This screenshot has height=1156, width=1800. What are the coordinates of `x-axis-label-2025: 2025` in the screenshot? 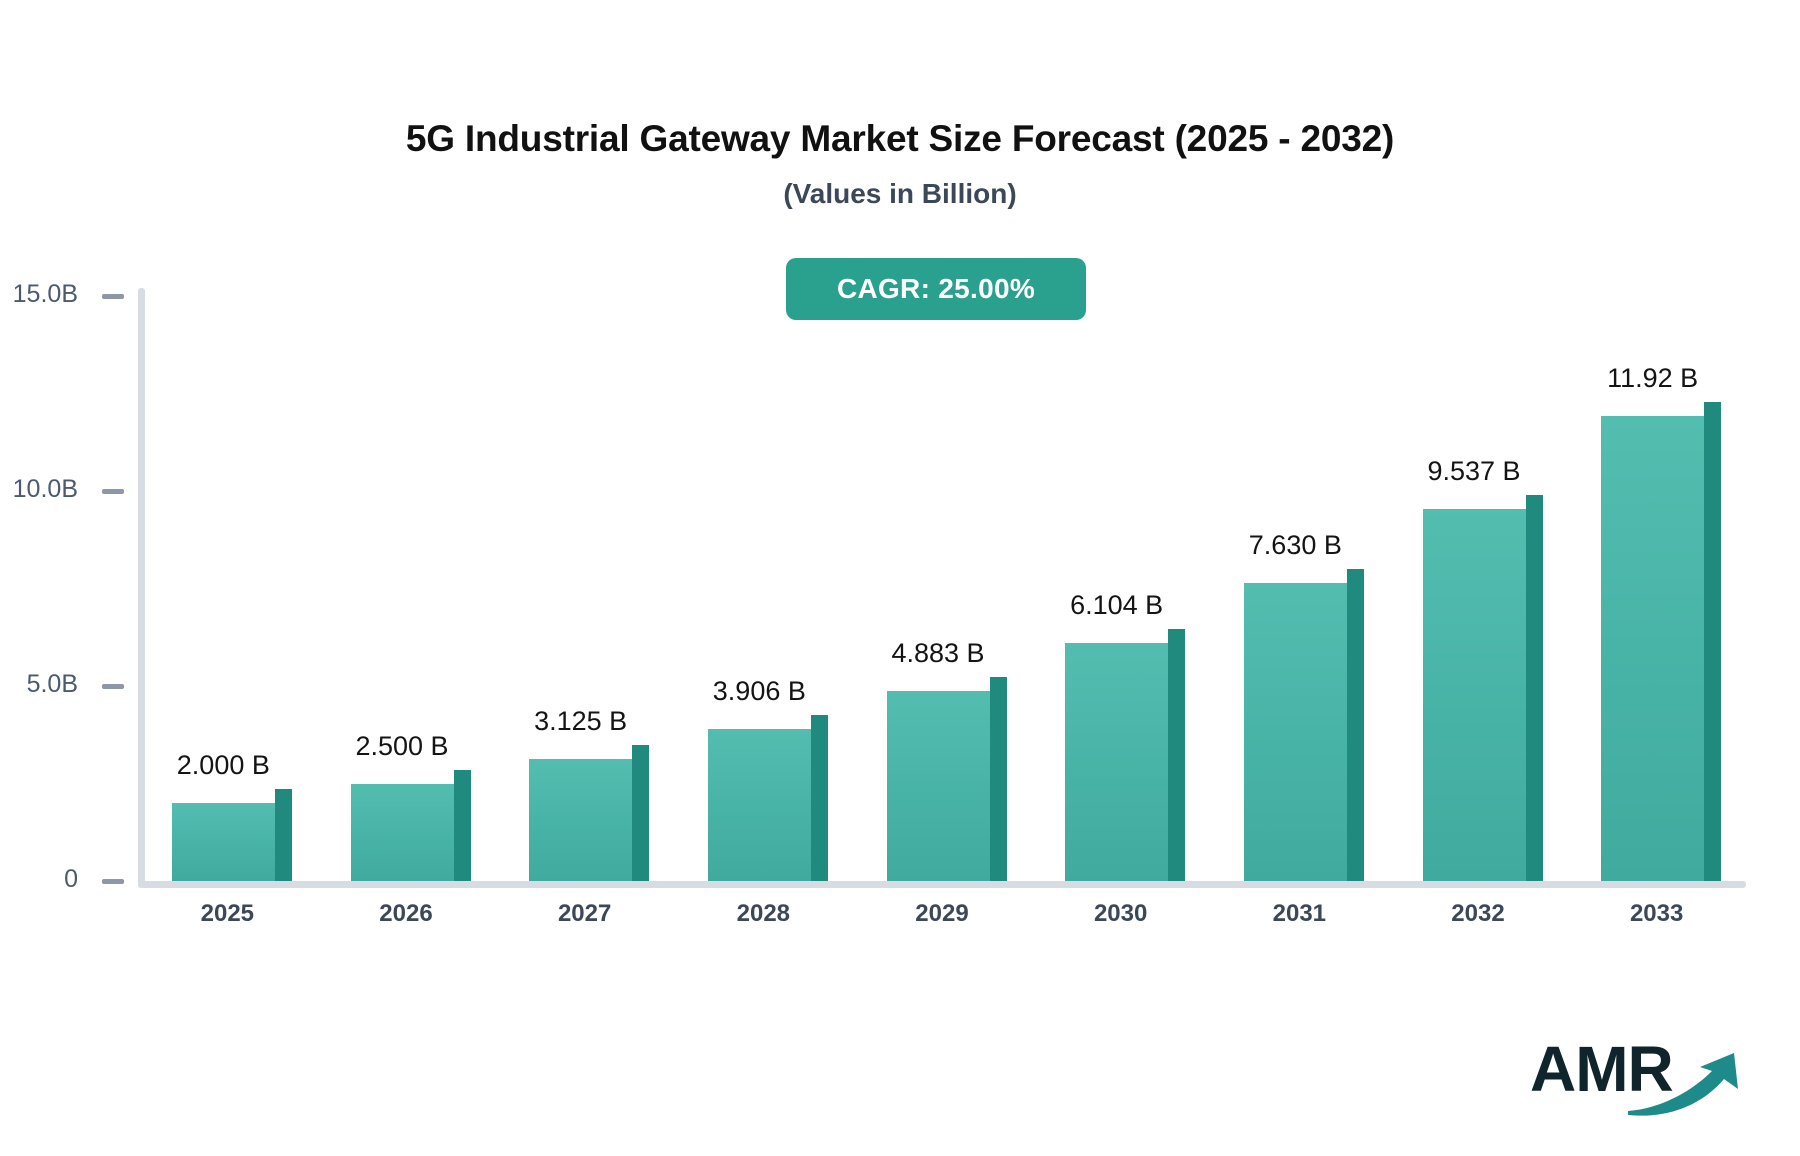 It's located at (227, 913).